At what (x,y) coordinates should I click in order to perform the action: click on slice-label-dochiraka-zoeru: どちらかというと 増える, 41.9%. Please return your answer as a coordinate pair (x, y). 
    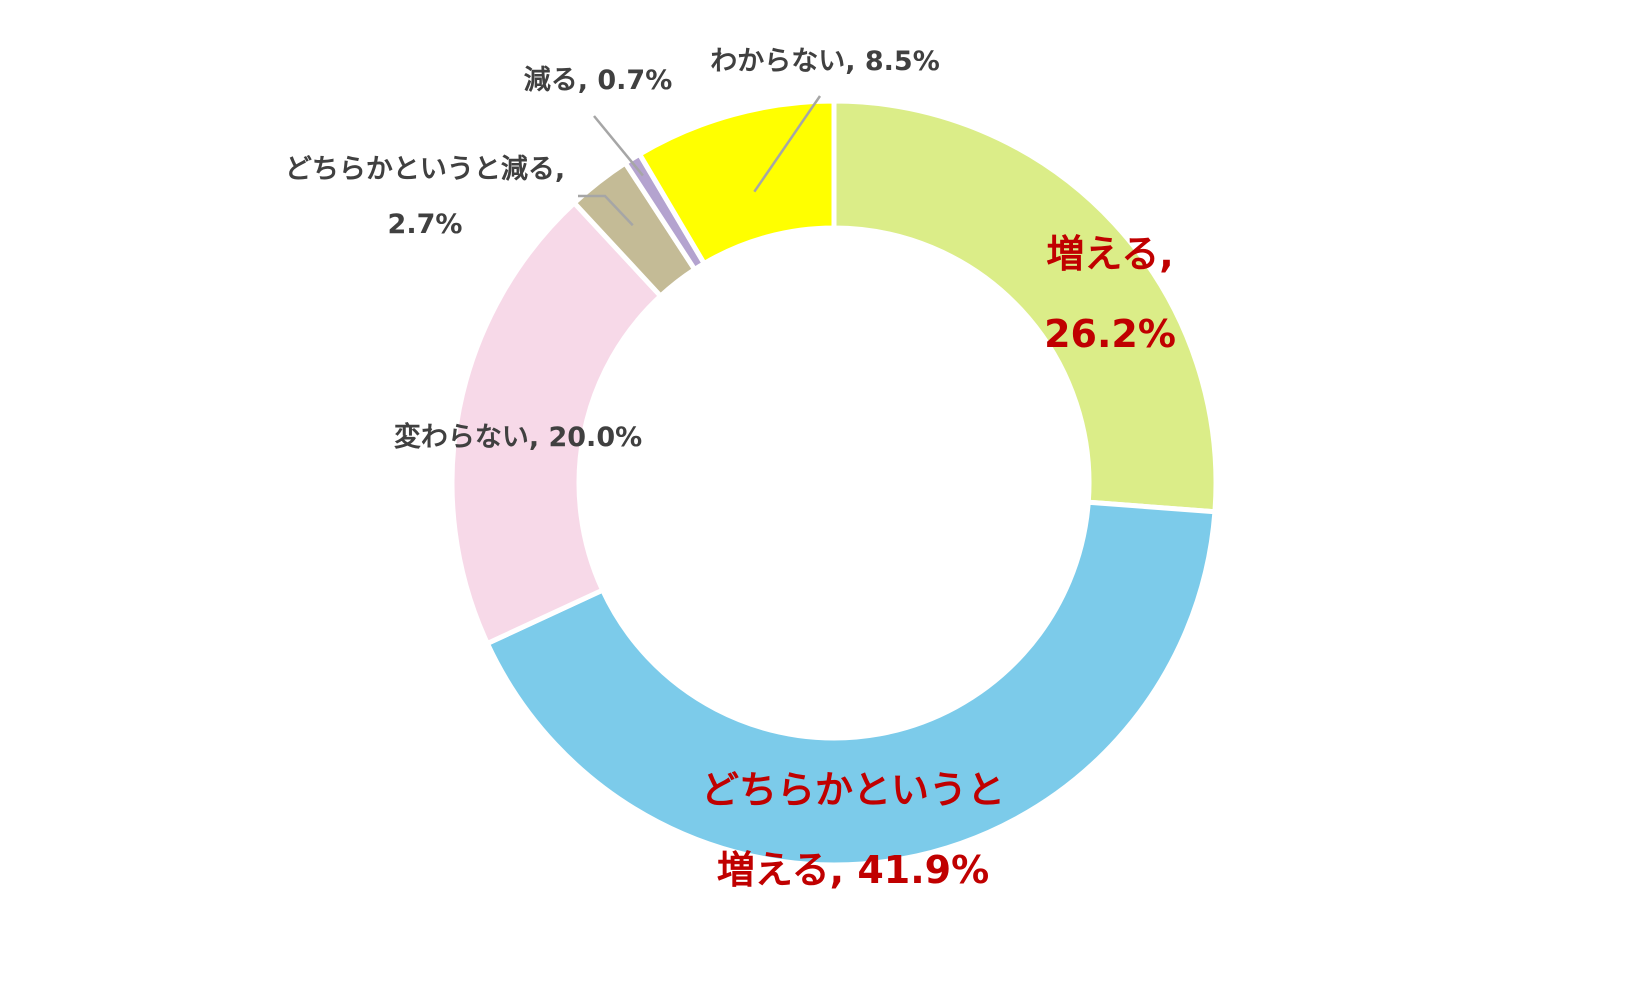
    Looking at the image, I should click on (853, 830).